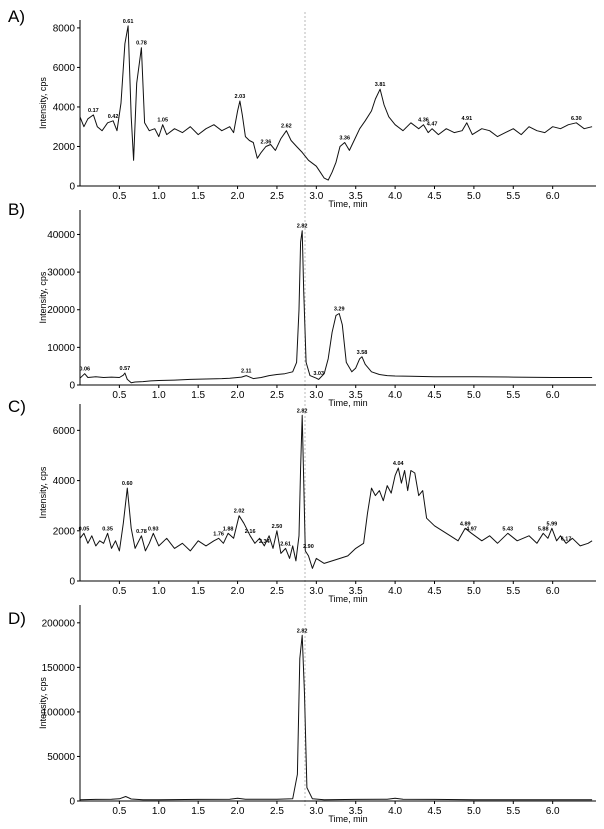 This screenshot has width=604, height=829. Describe the element at coordinates (16, 16) in the screenshot. I see `panel-label: A)` at that location.